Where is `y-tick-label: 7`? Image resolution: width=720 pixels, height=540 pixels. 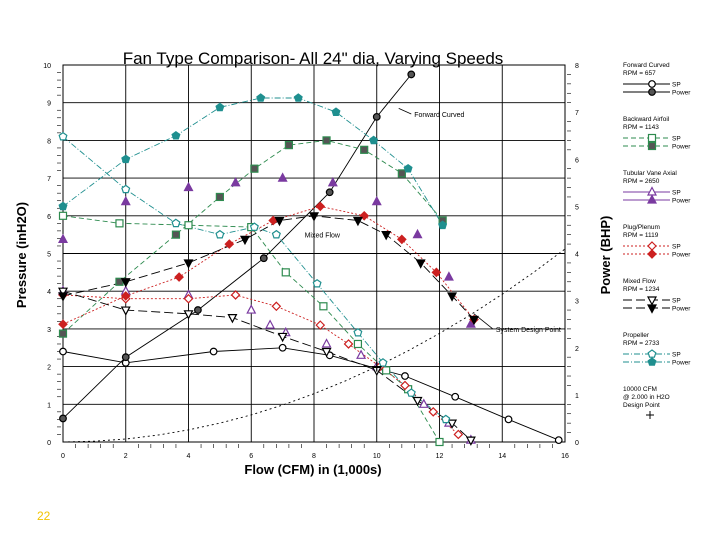 y-tick-label: 7 is located at coordinates (49, 179).